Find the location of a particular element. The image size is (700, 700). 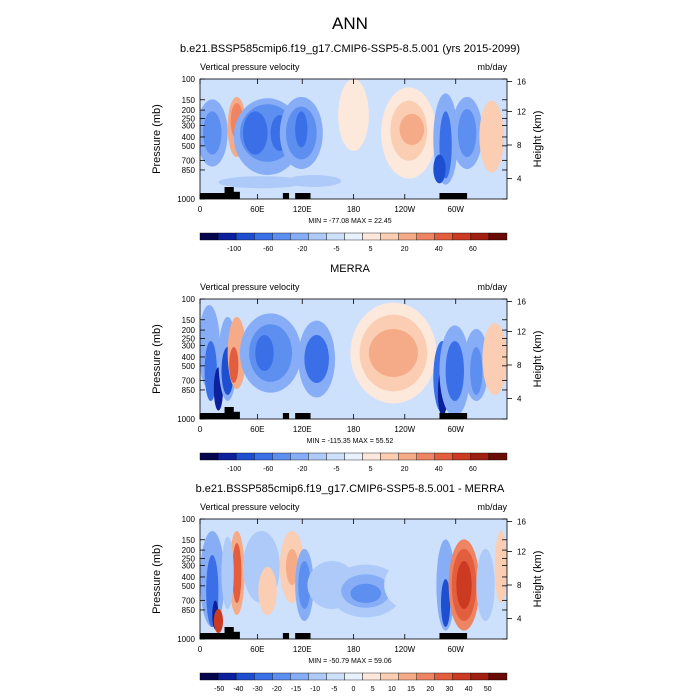

main-title: ANN is located at coordinates (350, 23).